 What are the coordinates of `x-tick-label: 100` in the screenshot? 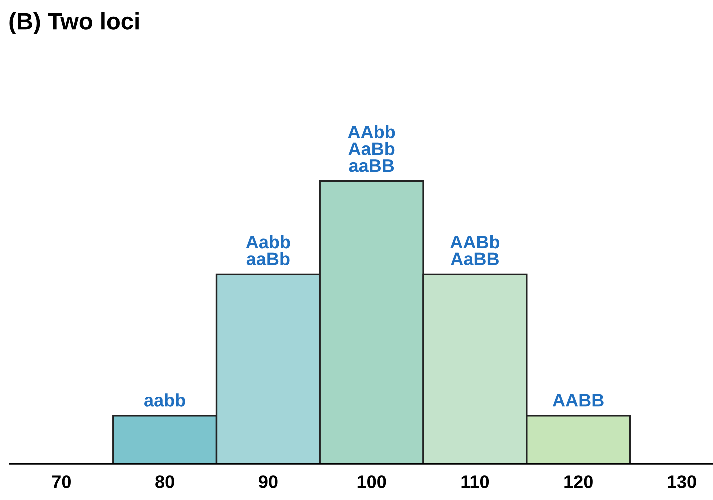 It's located at (372, 482).